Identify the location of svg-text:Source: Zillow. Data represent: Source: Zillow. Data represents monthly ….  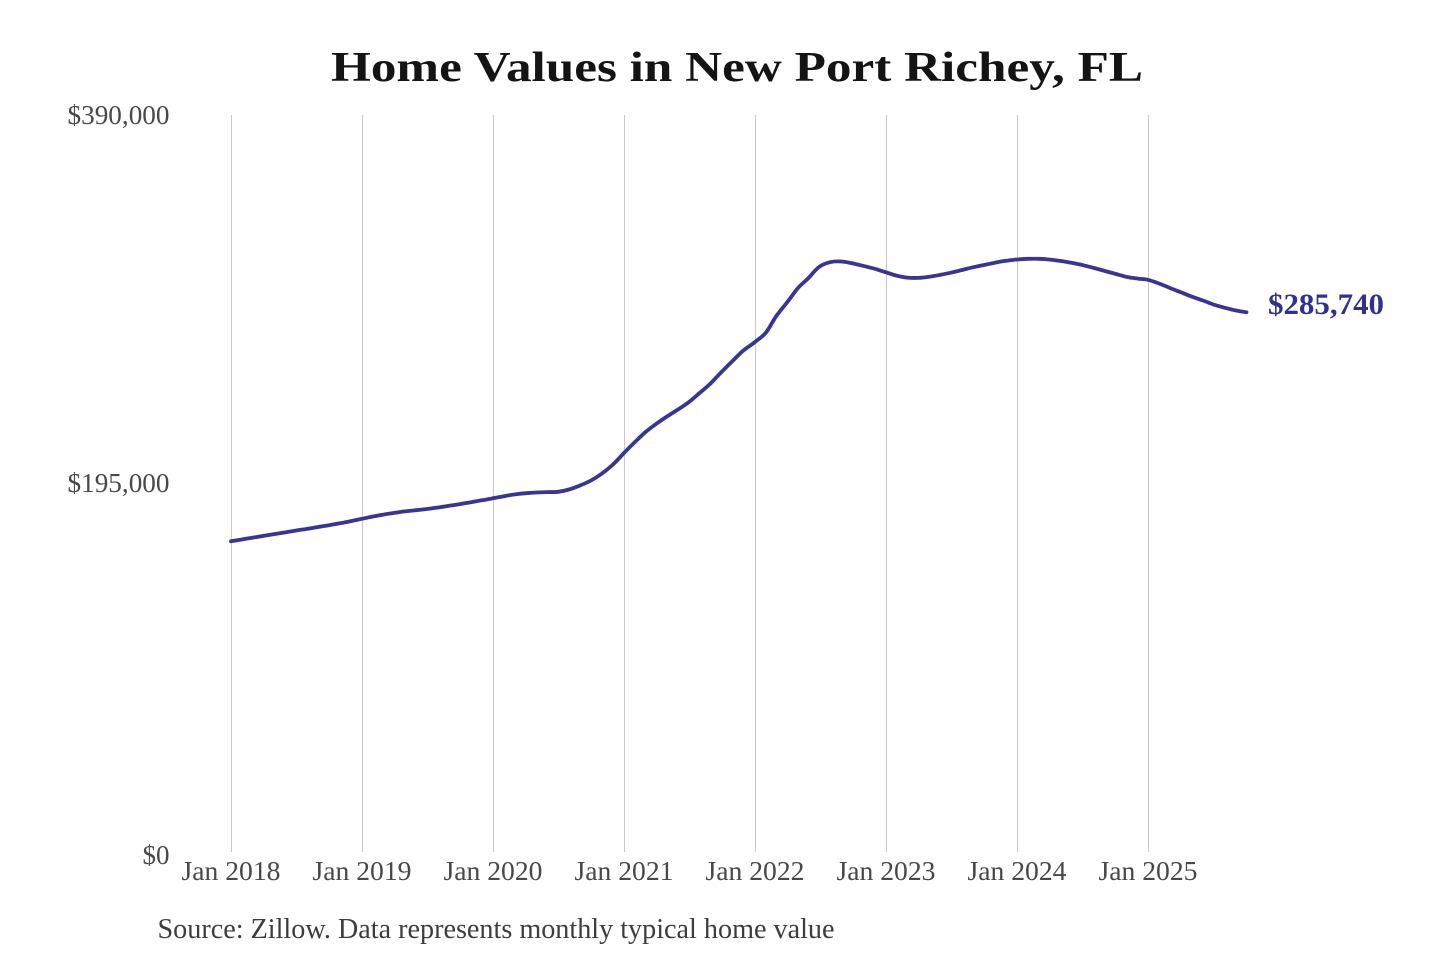
(496, 929).